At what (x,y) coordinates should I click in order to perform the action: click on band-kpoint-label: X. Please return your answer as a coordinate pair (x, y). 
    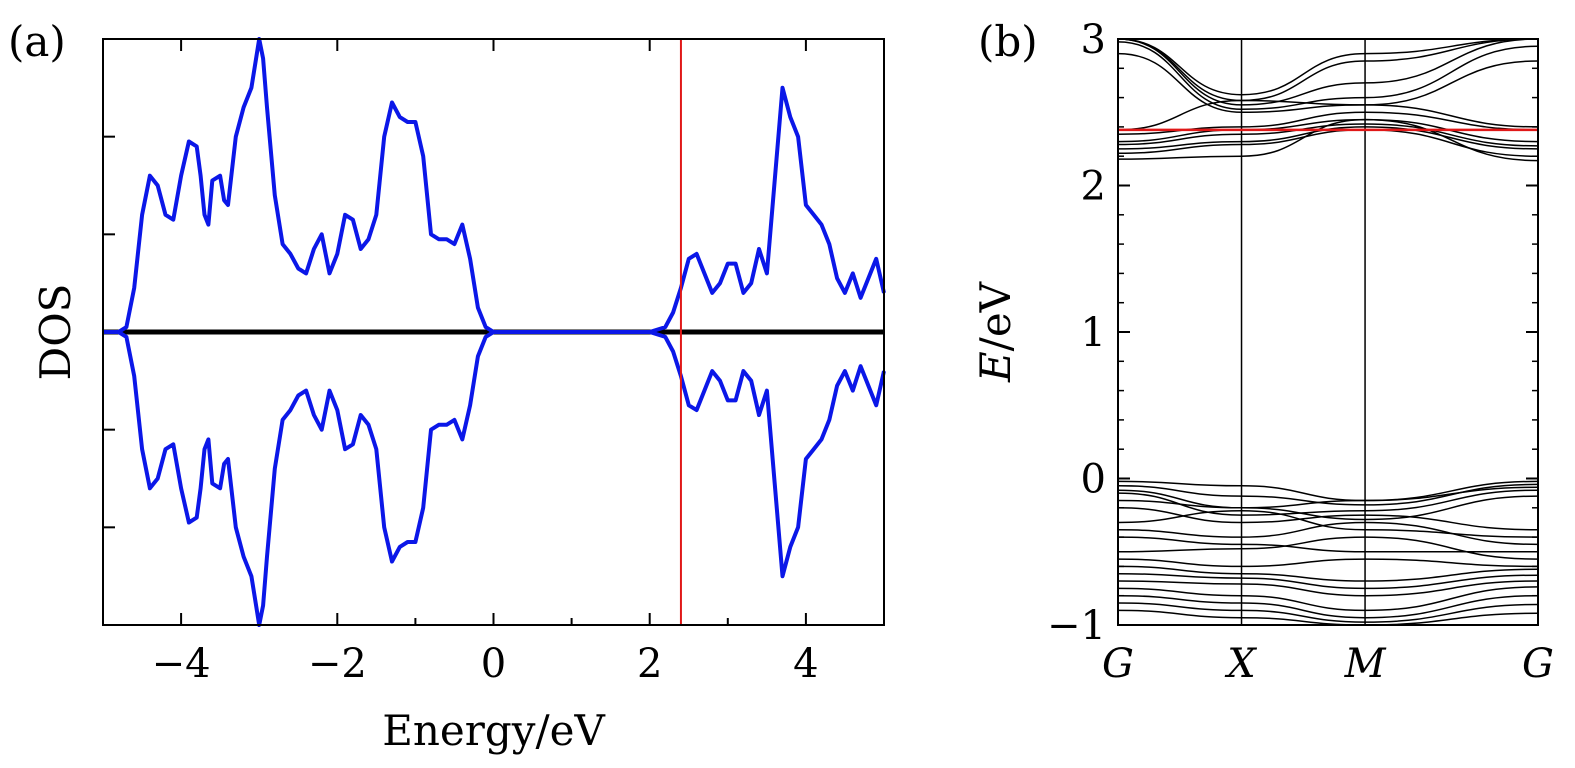
    Looking at the image, I should click on (1240, 664).